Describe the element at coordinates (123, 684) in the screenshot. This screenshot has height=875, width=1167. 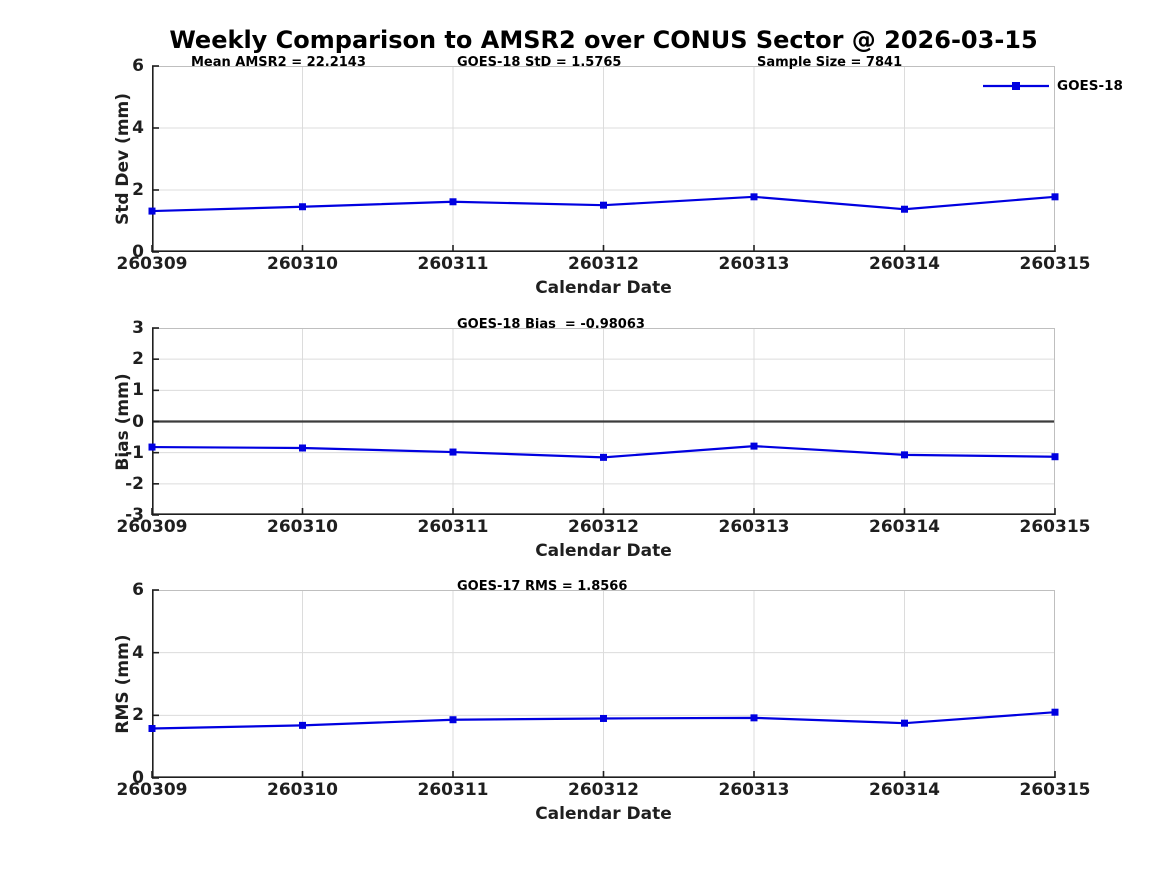
I see `y-axis-label: RMS (mm)` at that location.